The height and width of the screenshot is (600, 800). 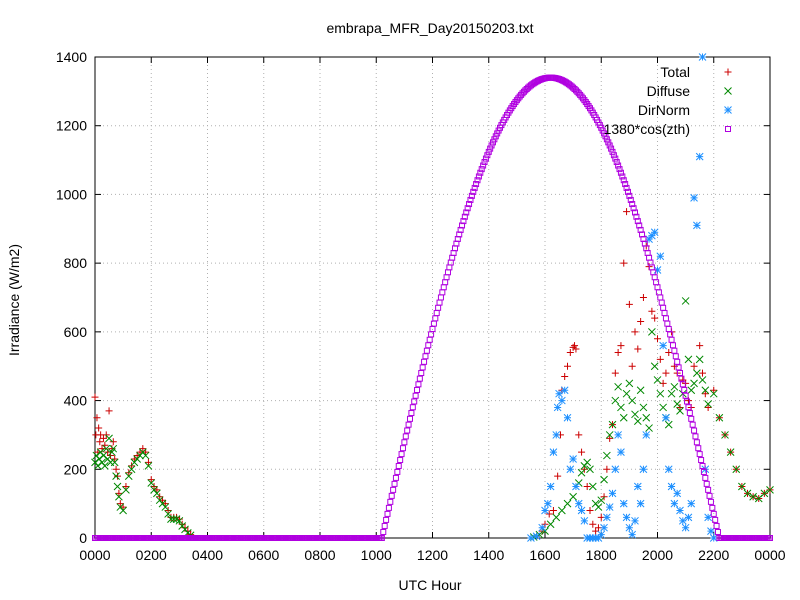 I want to click on x-tick-label: 0800, so click(x=319, y=555).